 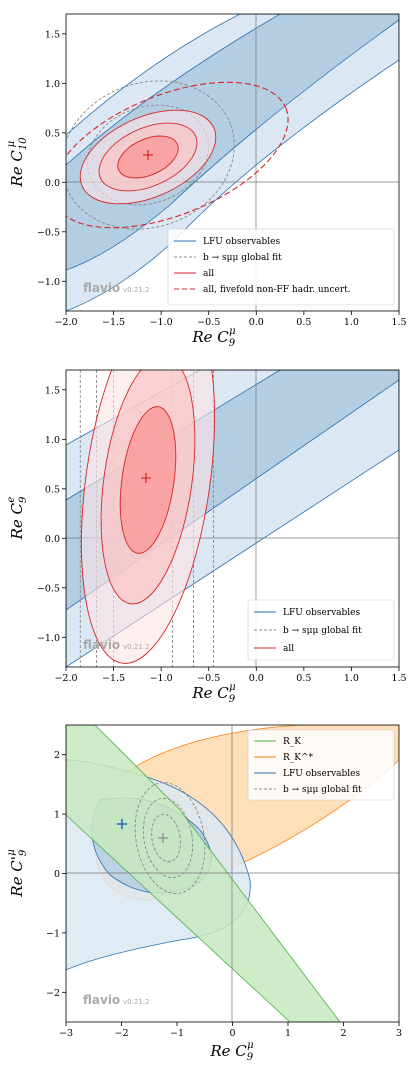 What do you see at coordinates (322, 790) in the screenshot?
I see `legend-3-item-3: b → sμμ global fit` at bounding box center [322, 790].